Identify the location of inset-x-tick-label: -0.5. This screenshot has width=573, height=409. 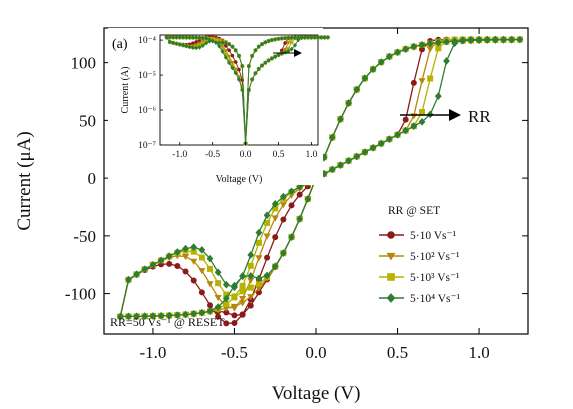
(212, 155).